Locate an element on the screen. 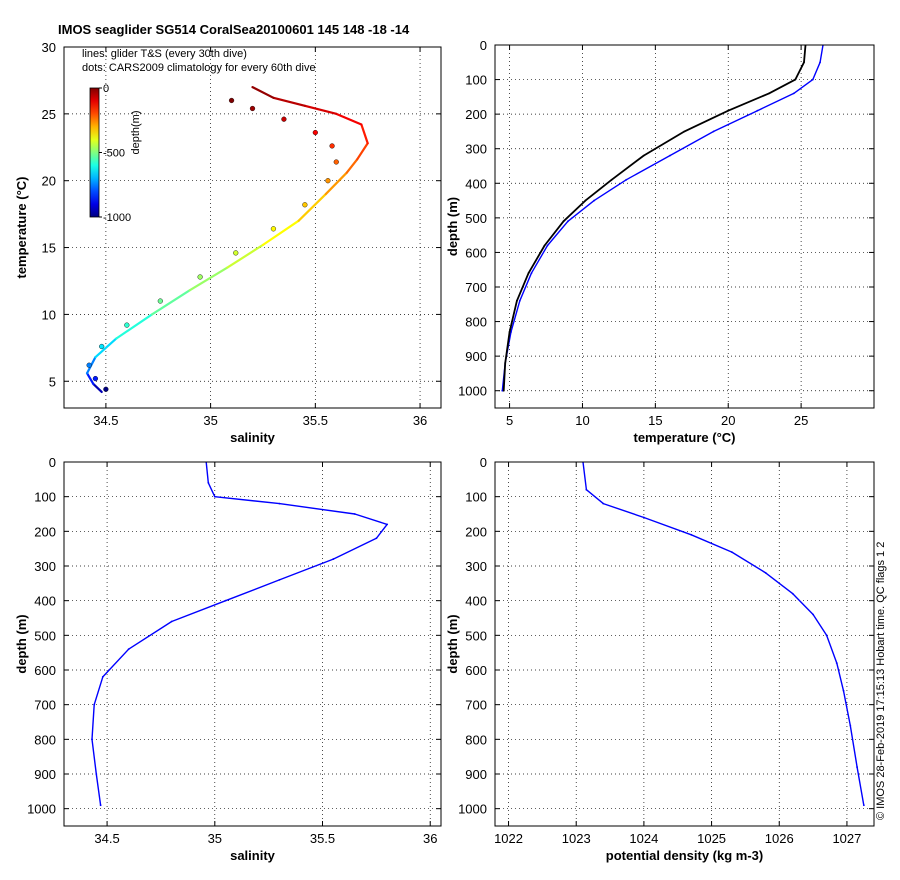  x-tick-label: 1023 is located at coordinates (576, 838).